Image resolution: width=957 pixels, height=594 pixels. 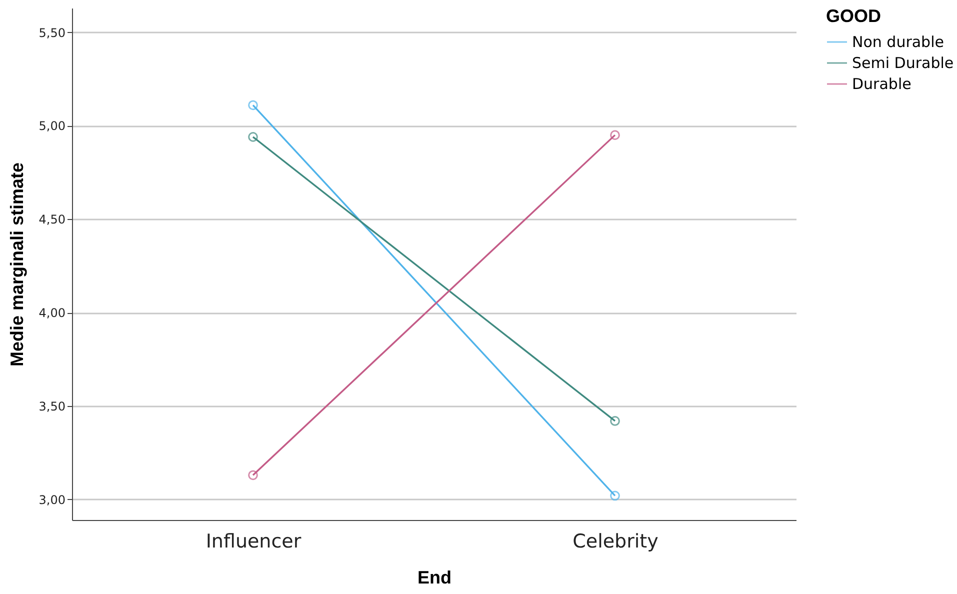 I want to click on y-tick-label: 3,00, so click(x=52, y=499).